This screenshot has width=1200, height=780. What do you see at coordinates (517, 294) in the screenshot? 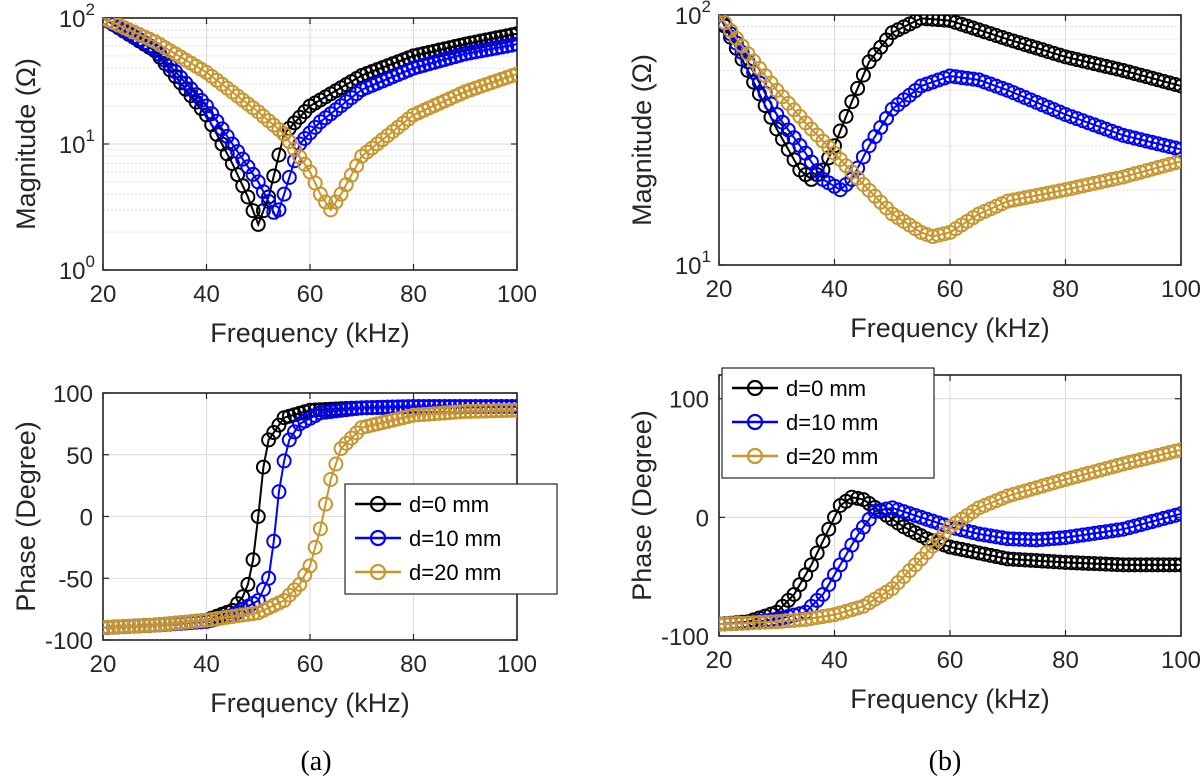
I see `x-tick-label: 100` at bounding box center [517, 294].